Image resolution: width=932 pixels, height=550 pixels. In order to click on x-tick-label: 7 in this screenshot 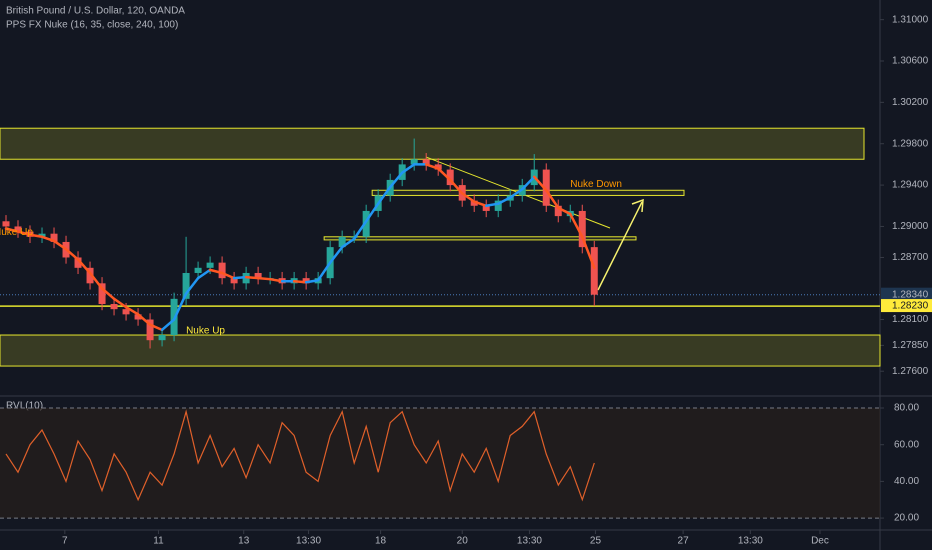, I will do `click(65, 541)`.